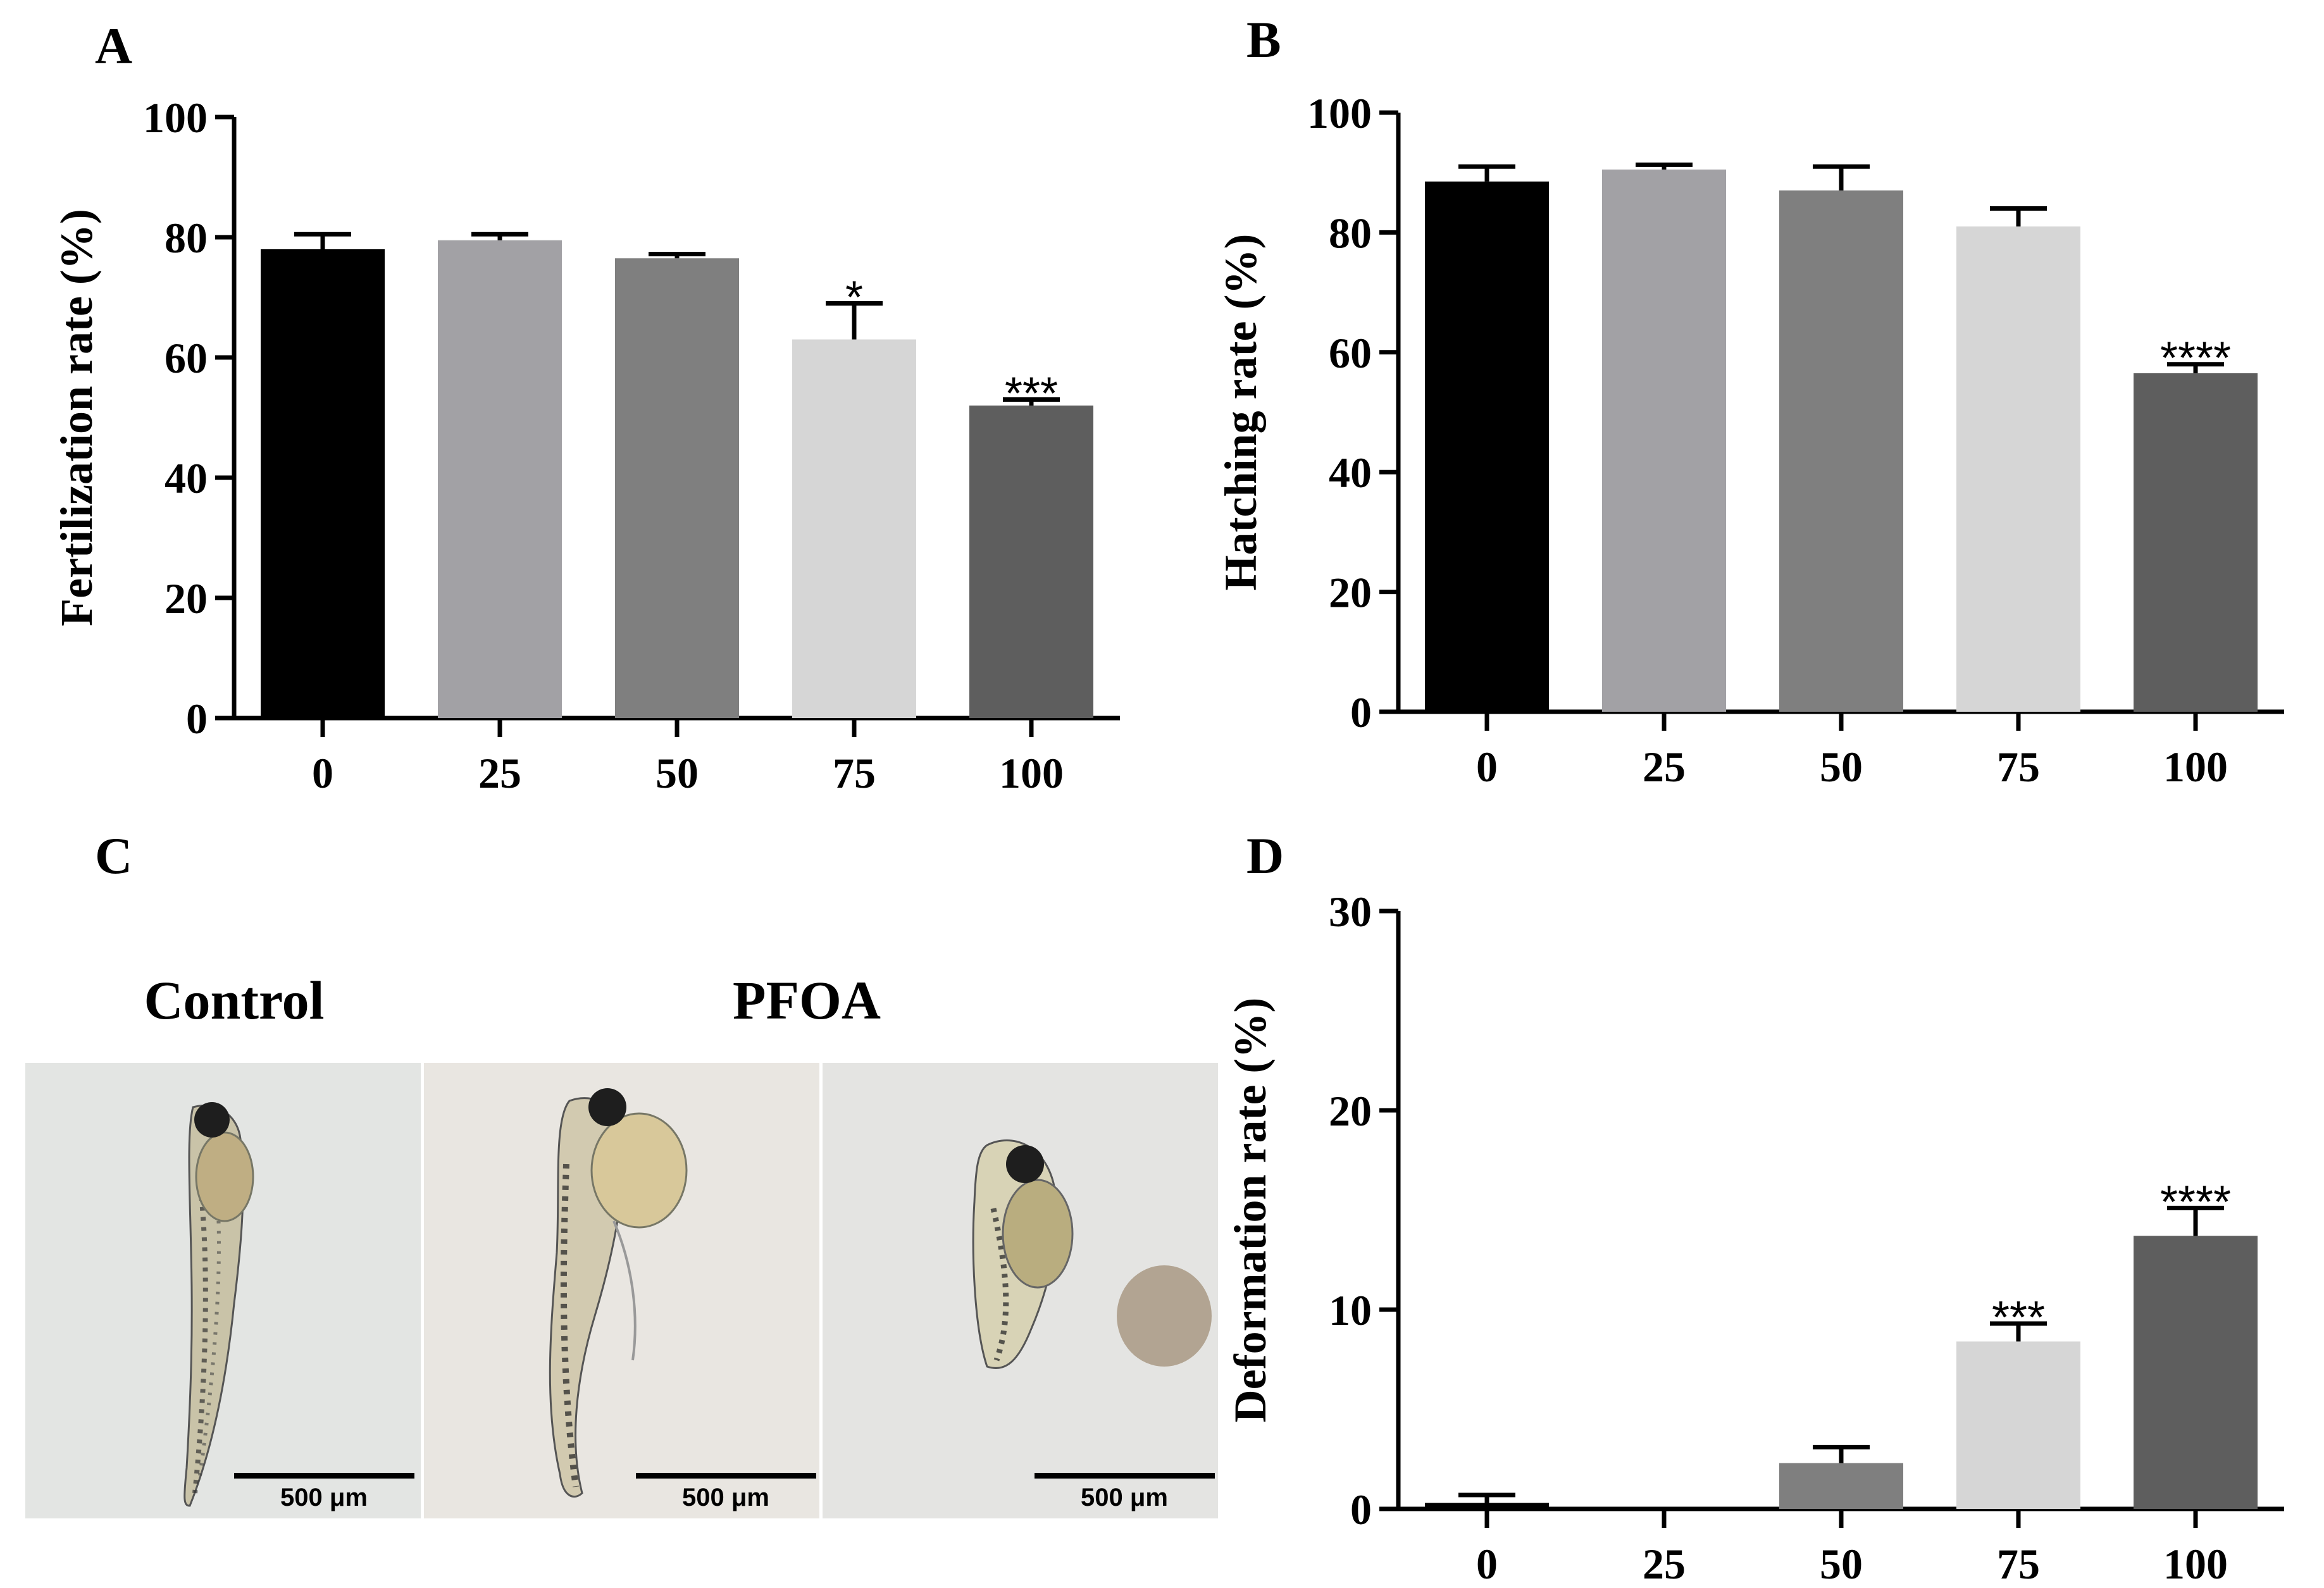  I want to click on y-axis-label: Fertilization rate (%), so click(76, 417).